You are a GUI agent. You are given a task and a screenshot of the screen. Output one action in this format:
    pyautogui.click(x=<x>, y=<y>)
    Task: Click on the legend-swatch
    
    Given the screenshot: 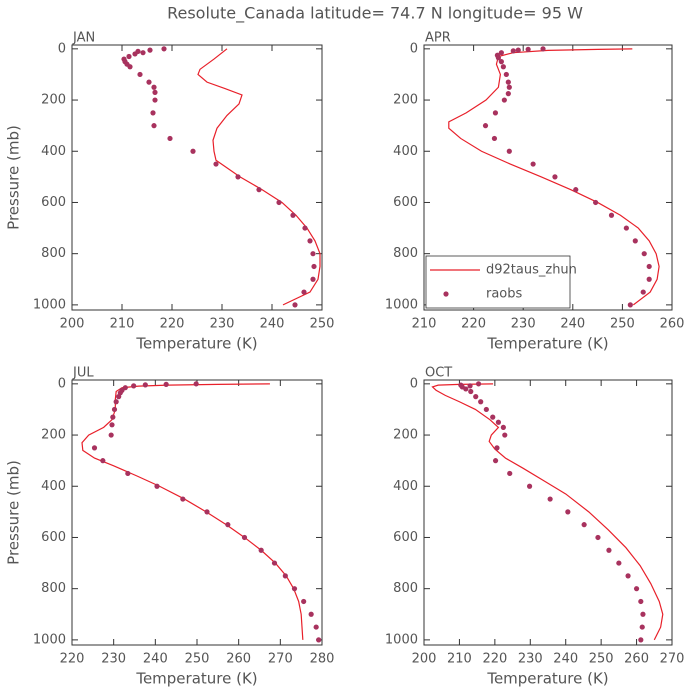 What is the action you would take?
    pyautogui.click(x=446, y=294)
    